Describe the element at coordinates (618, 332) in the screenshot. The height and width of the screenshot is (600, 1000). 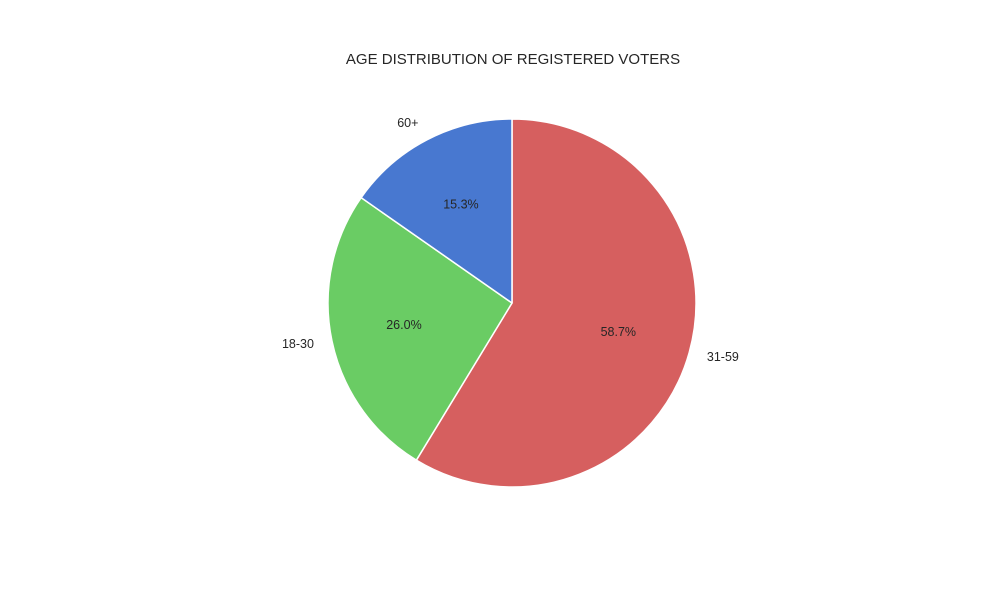
I see `slice-percent-31-59: 58.7%` at that location.